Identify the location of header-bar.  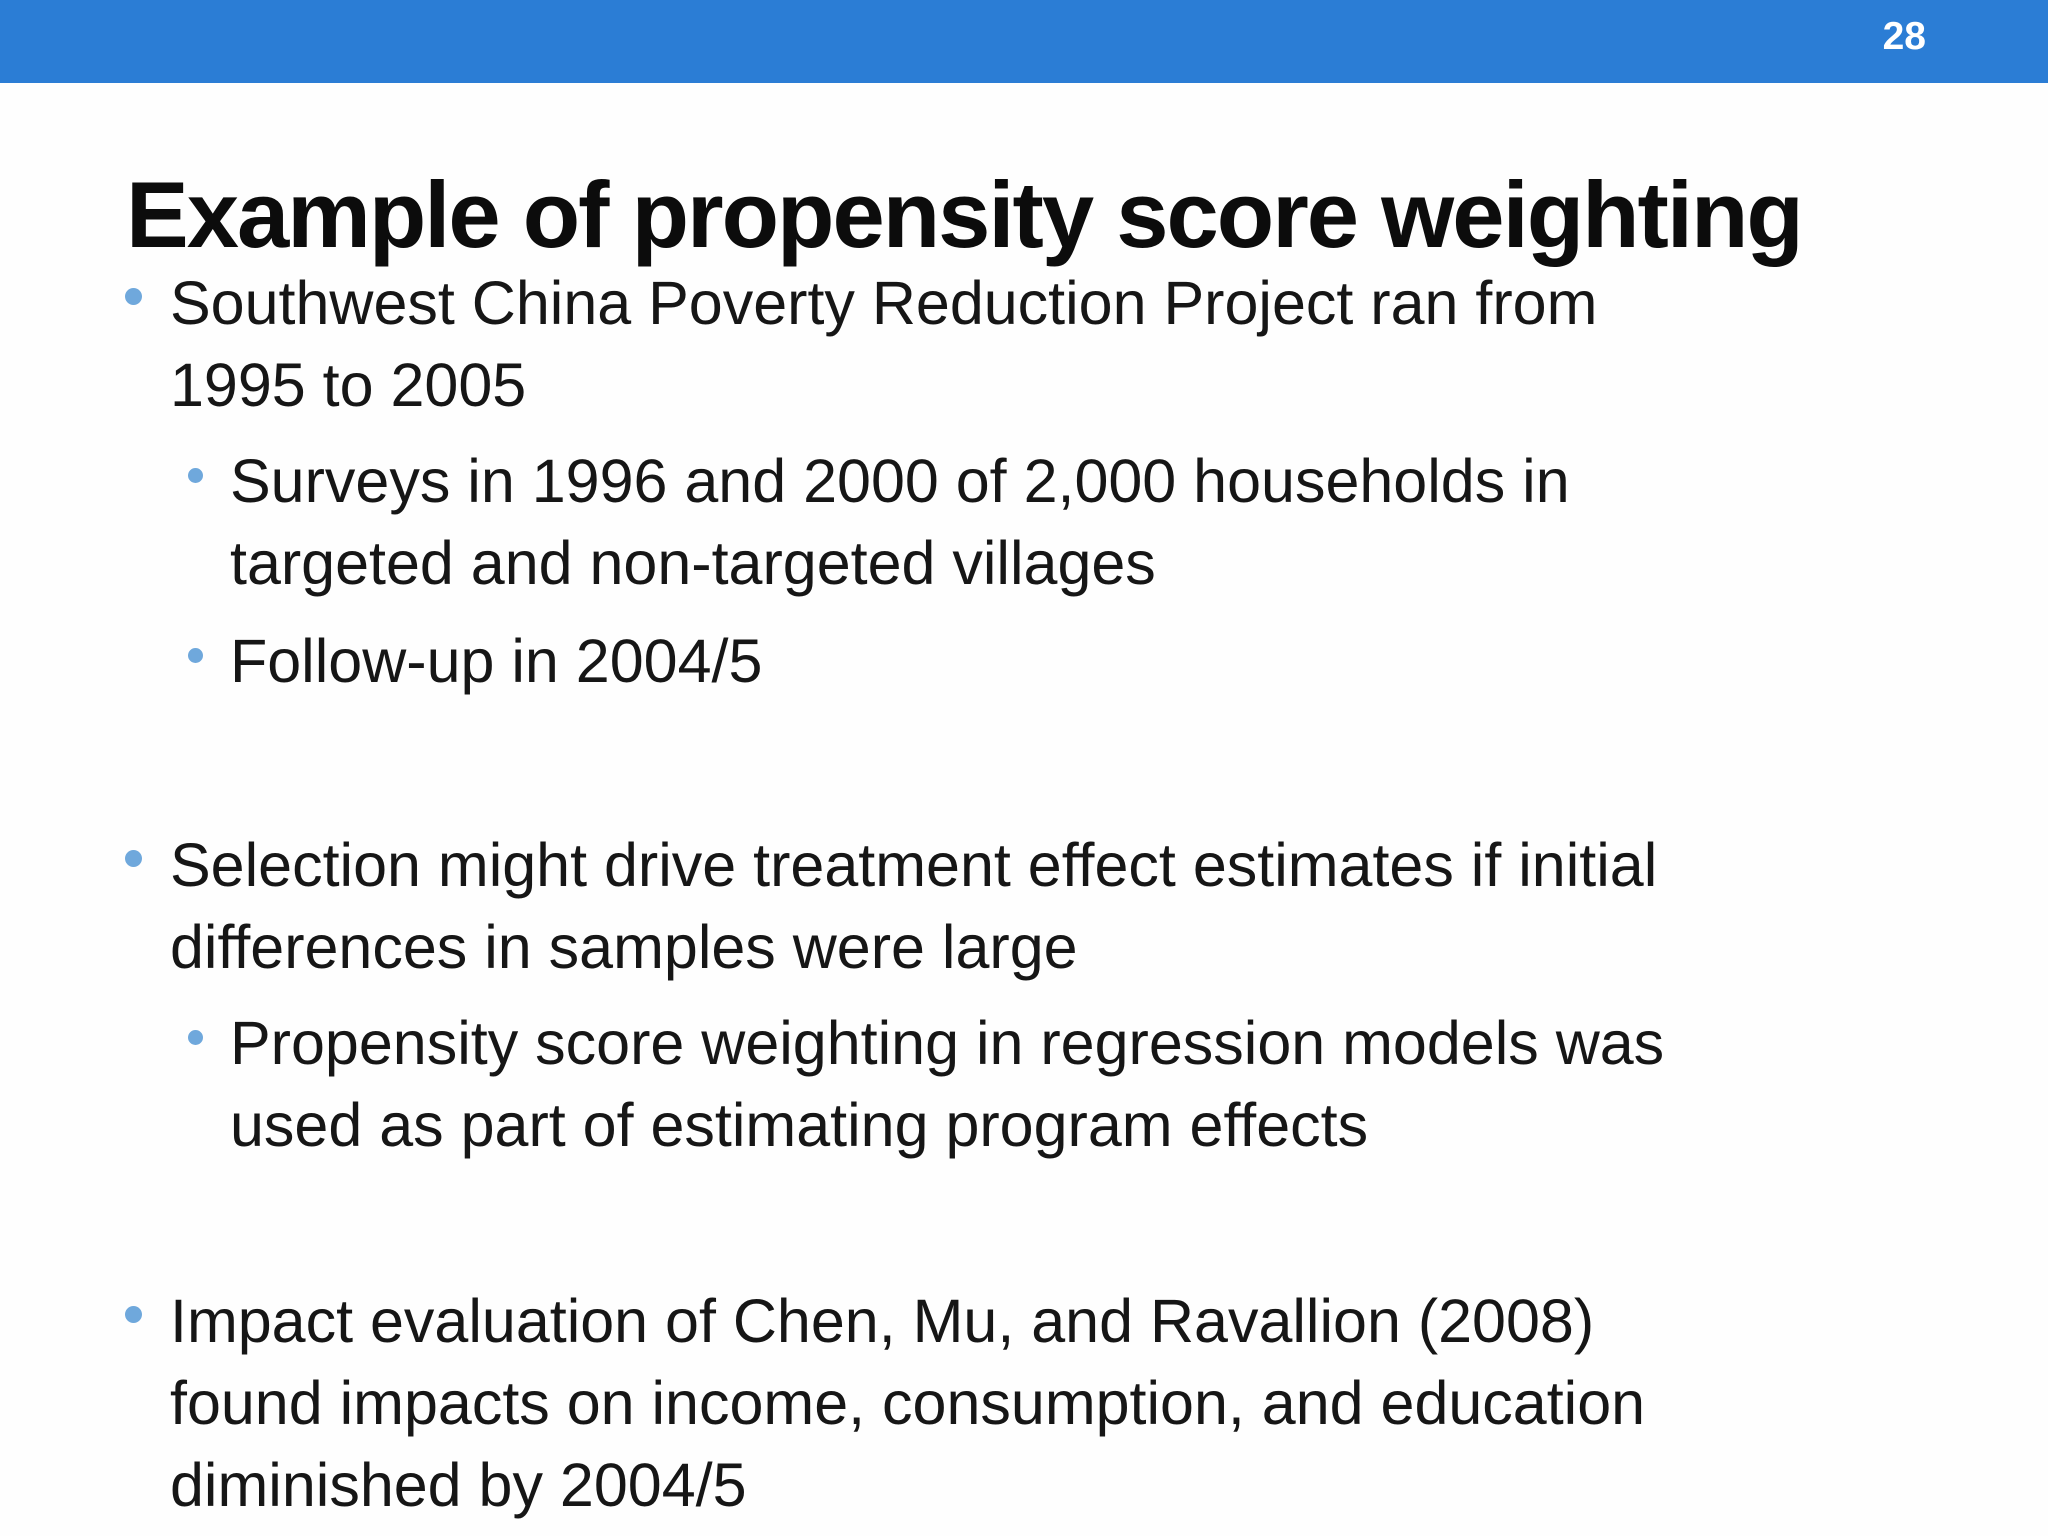
(1024, 41).